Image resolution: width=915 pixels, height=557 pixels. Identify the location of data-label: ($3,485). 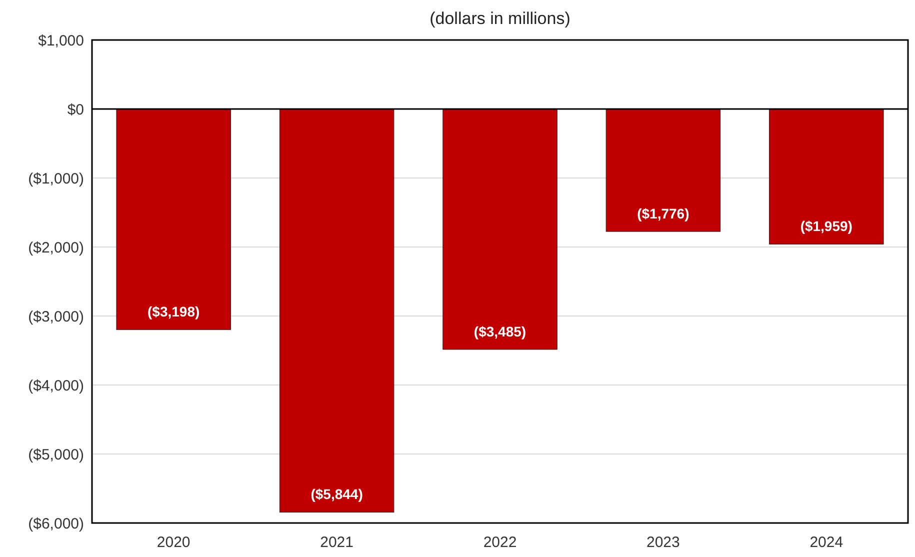
(500, 331).